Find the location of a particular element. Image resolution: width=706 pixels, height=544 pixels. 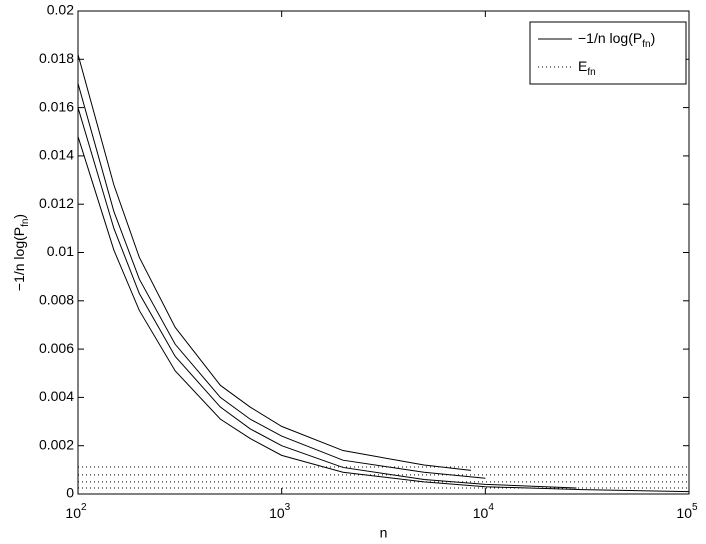

x-tick-label: 10² is located at coordinates (76, 511).